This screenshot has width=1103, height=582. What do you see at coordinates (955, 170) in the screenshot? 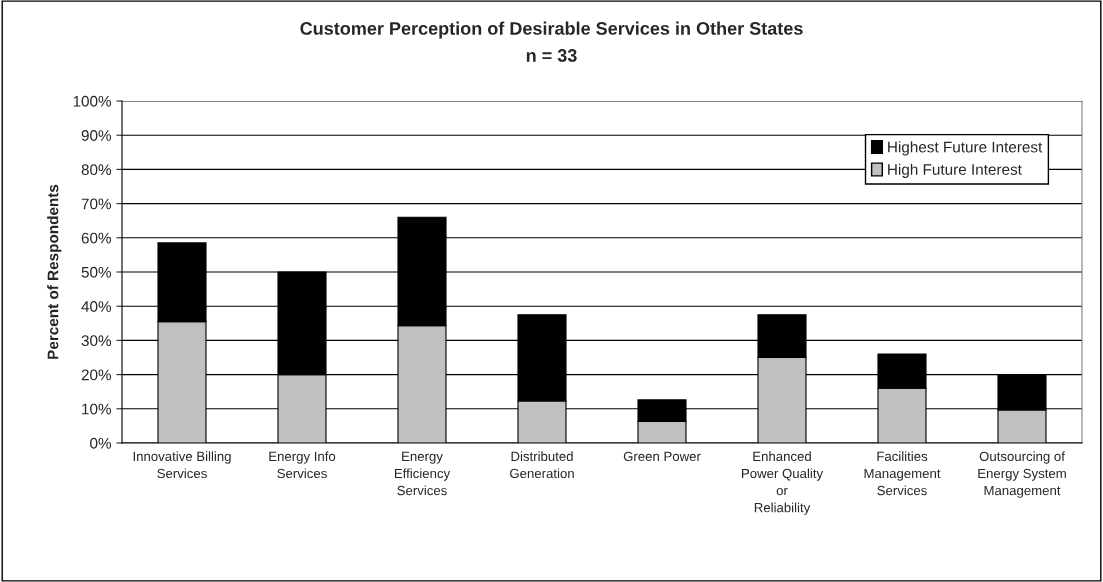
I see `legend-label: High Future Interest` at bounding box center [955, 170].